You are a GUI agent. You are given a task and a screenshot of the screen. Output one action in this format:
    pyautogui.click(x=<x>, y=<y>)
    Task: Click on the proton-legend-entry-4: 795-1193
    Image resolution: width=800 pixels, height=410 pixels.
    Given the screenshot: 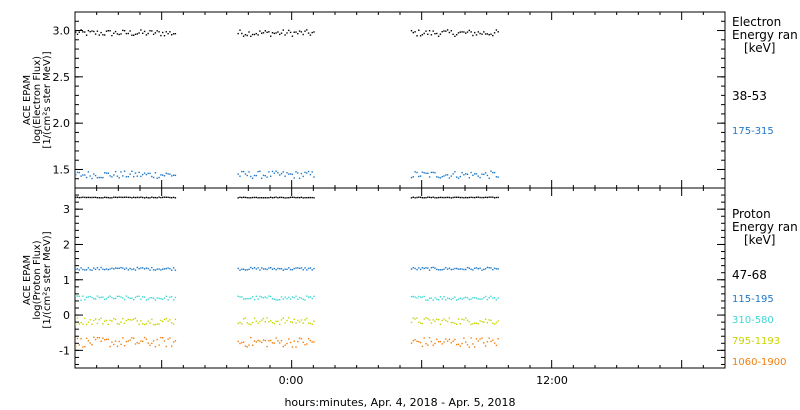 What is the action you would take?
    pyautogui.click(x=756, y=341)
    